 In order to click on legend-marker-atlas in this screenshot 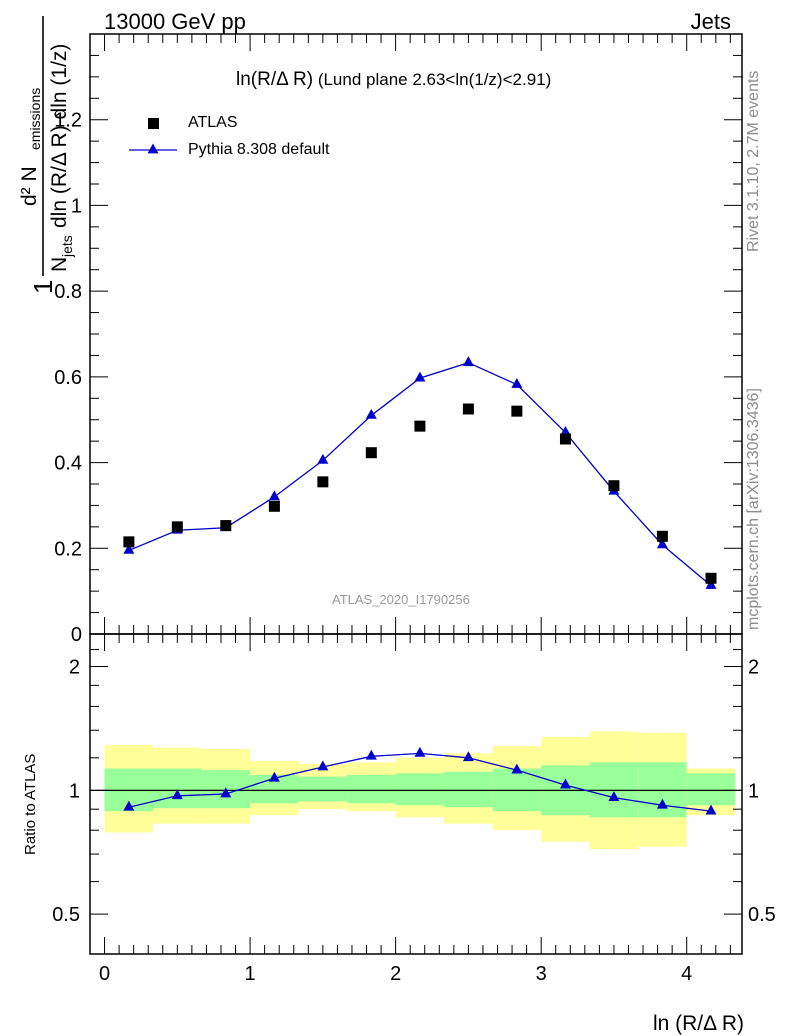, I will do `click(153, 123)`.